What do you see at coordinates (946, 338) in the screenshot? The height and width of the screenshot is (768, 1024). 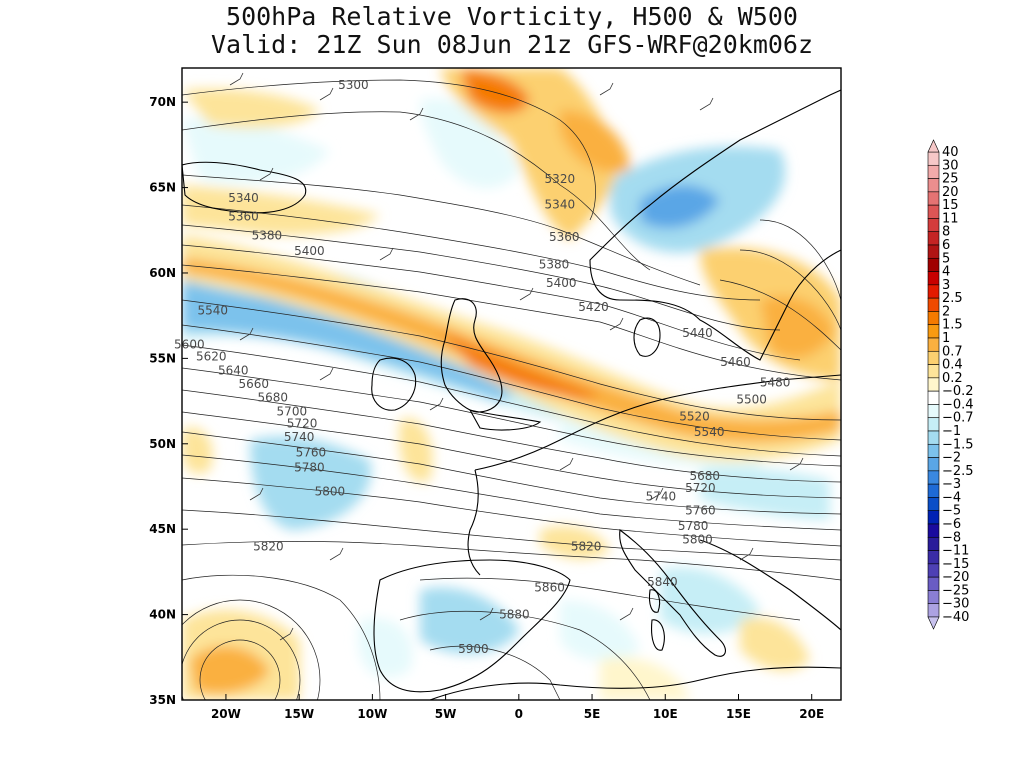 I see `colorbar-label: 1` at bounding box center [946, 338].